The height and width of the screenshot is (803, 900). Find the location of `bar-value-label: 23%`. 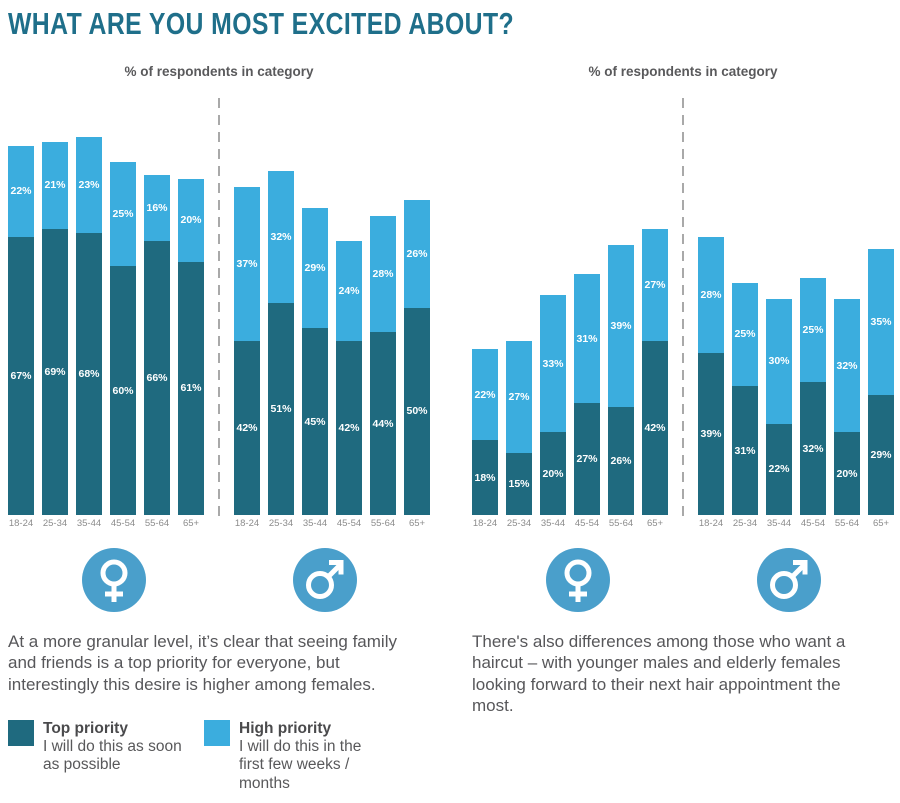

bar-value-label: 23% is located at coordinates (89, 185).